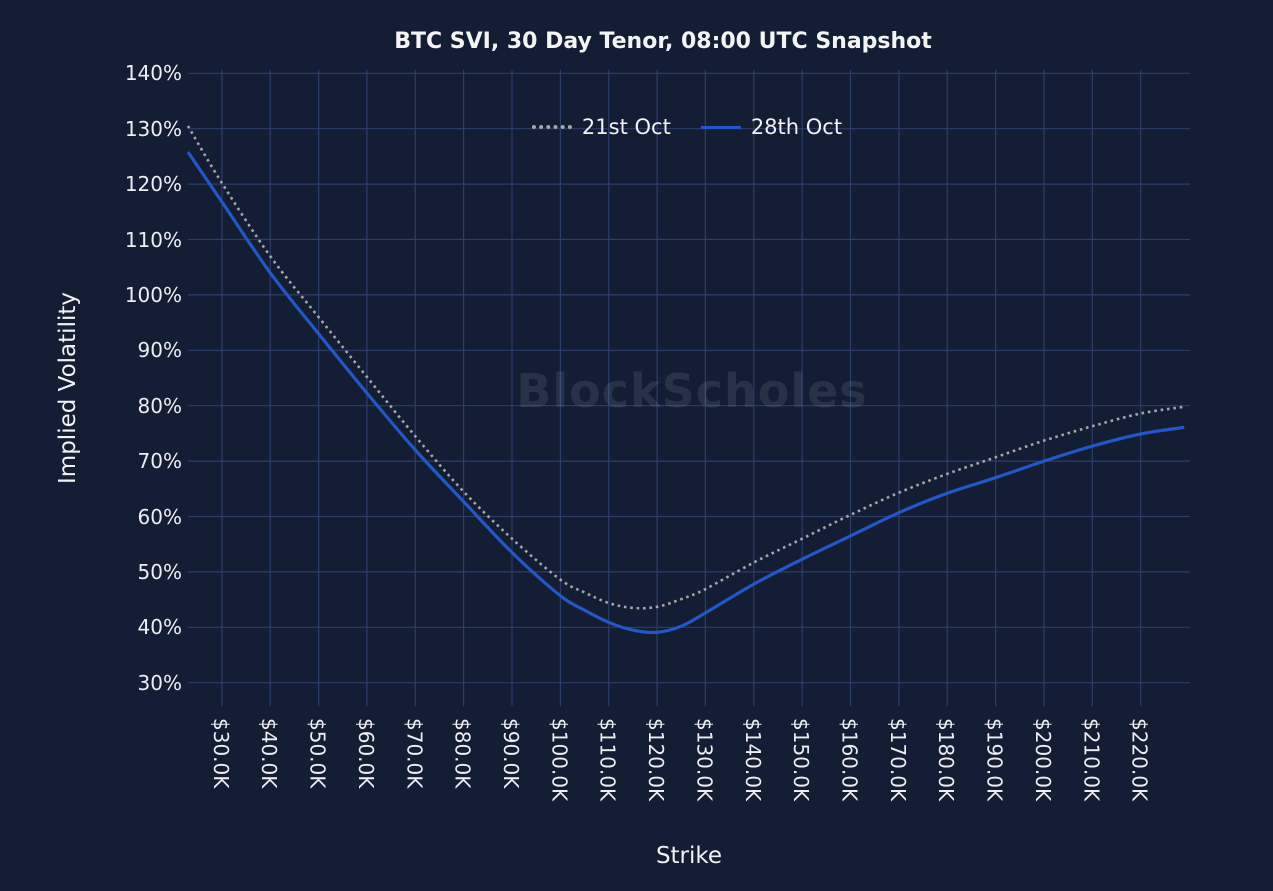  I want to click on legend-item-28th-oct: 28th Oct, so click(771, 127).